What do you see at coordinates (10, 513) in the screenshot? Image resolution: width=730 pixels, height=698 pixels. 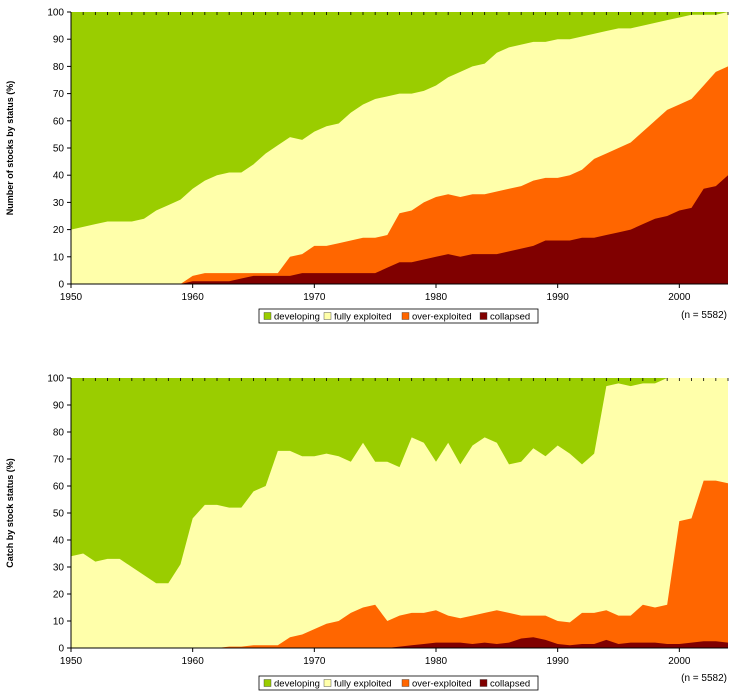 I see `y-axis-label: Catch by stock status (%)` at bounding box center [10, 513].